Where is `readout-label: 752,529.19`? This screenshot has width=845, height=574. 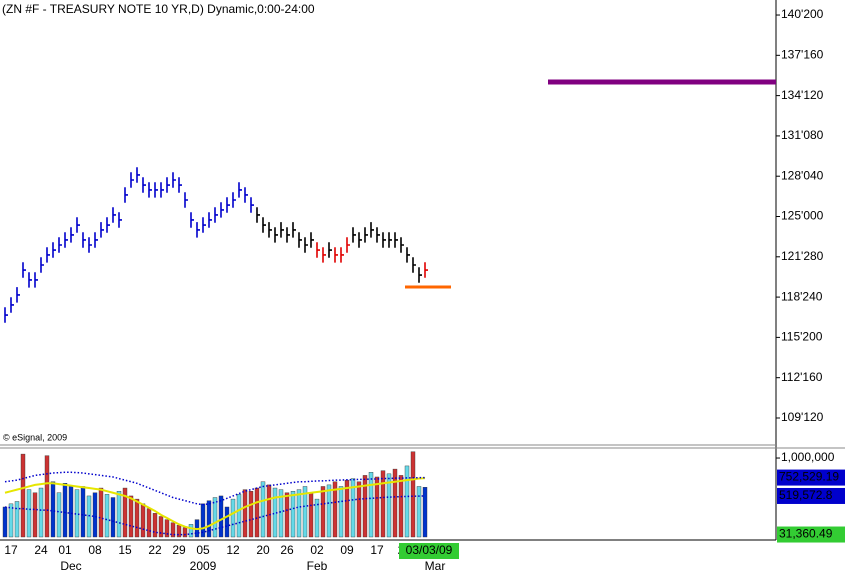 readout-label: 752,529.19 is located at coordinates (809, 477).